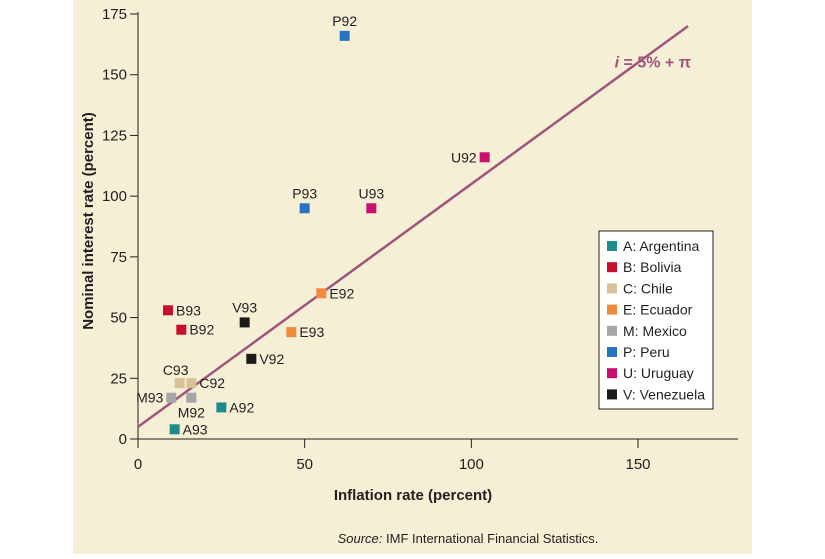 The height and width of the screenshot is (559, 825). What do you see at coordinates (88, 221) in the screenshot?
I see `y-axis-title: Nominal interest rate (percent)` at bounding box center [88, 221].